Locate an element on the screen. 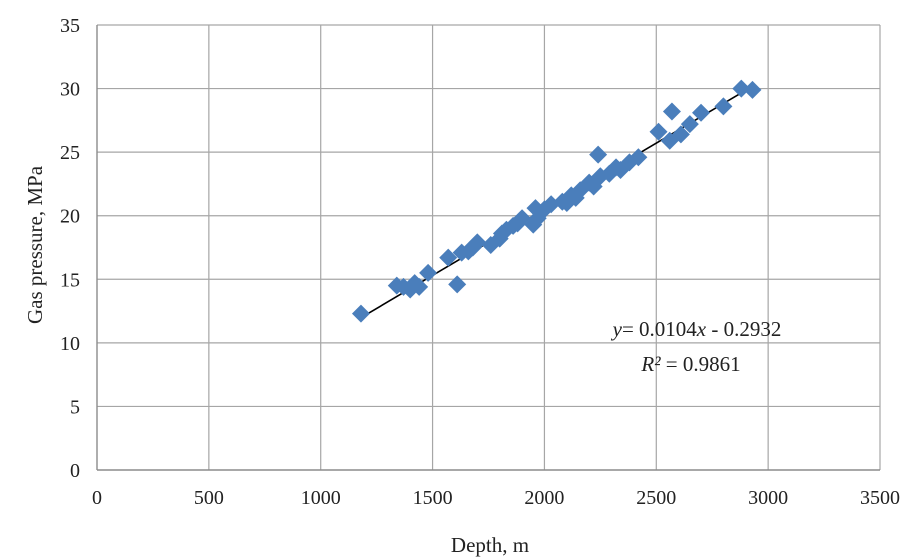  x-tick-label: 1000 is located at coordinates (321, 498).